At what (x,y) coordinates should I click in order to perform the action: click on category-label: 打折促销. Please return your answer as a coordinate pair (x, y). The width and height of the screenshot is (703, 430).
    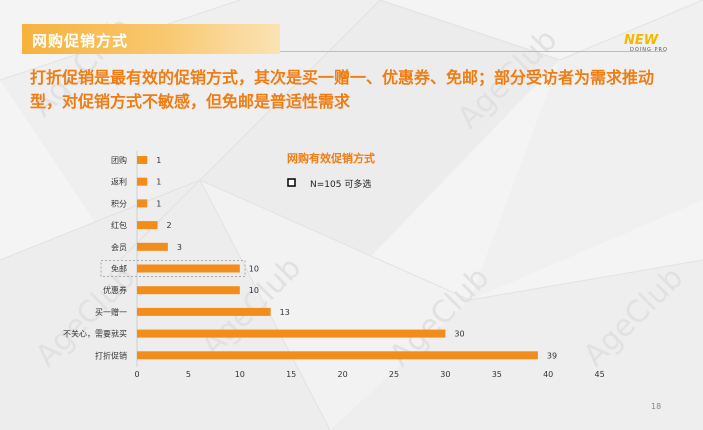
    Looking at the image, I should click on (111, 355).